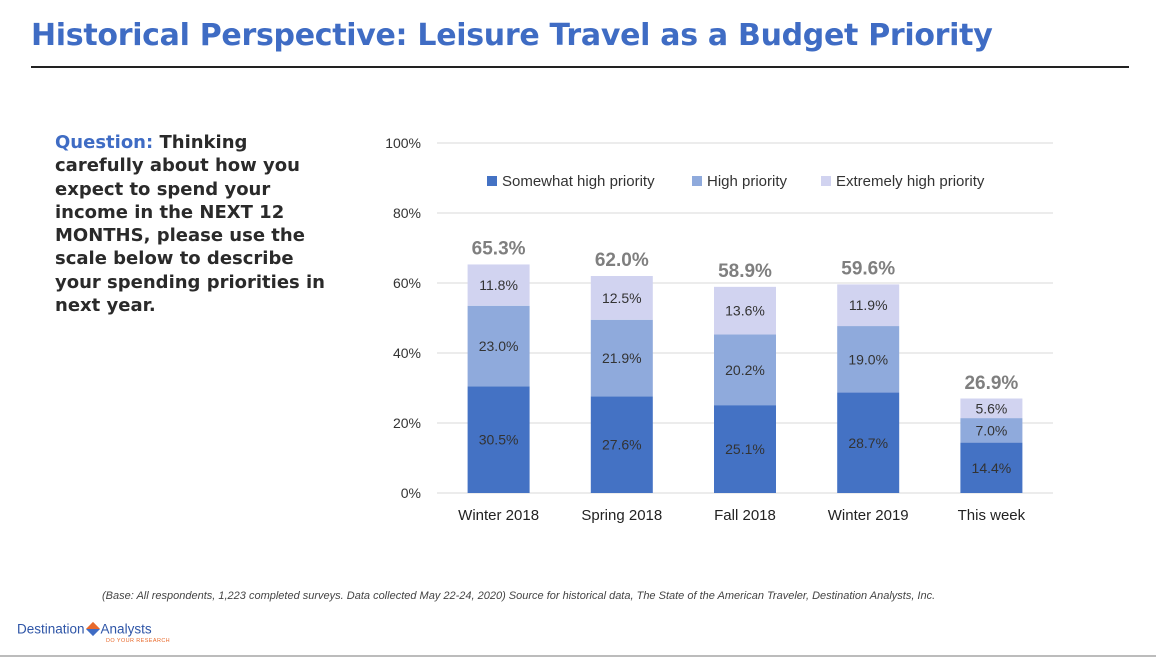  What do you see at coordinates (407, 213) in the screenshot?
I see `y-tick-label: 80%` at bounding box center [407, 213].